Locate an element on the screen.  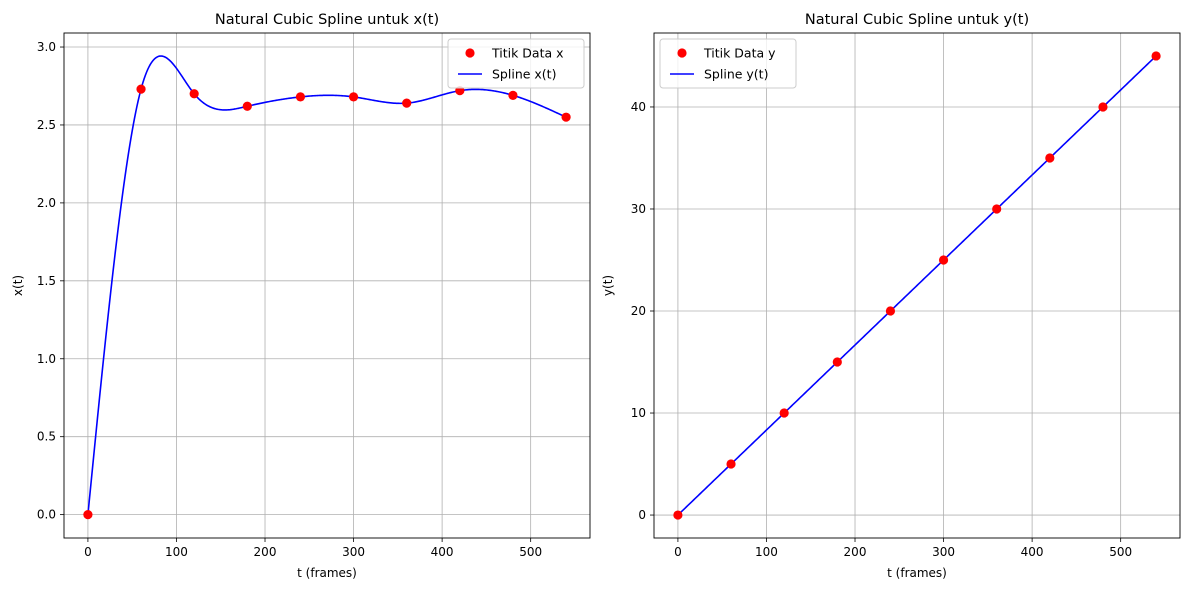
chart-title: Natural Cubic Spline untuk y(t) is located at coordinates (917, 20).